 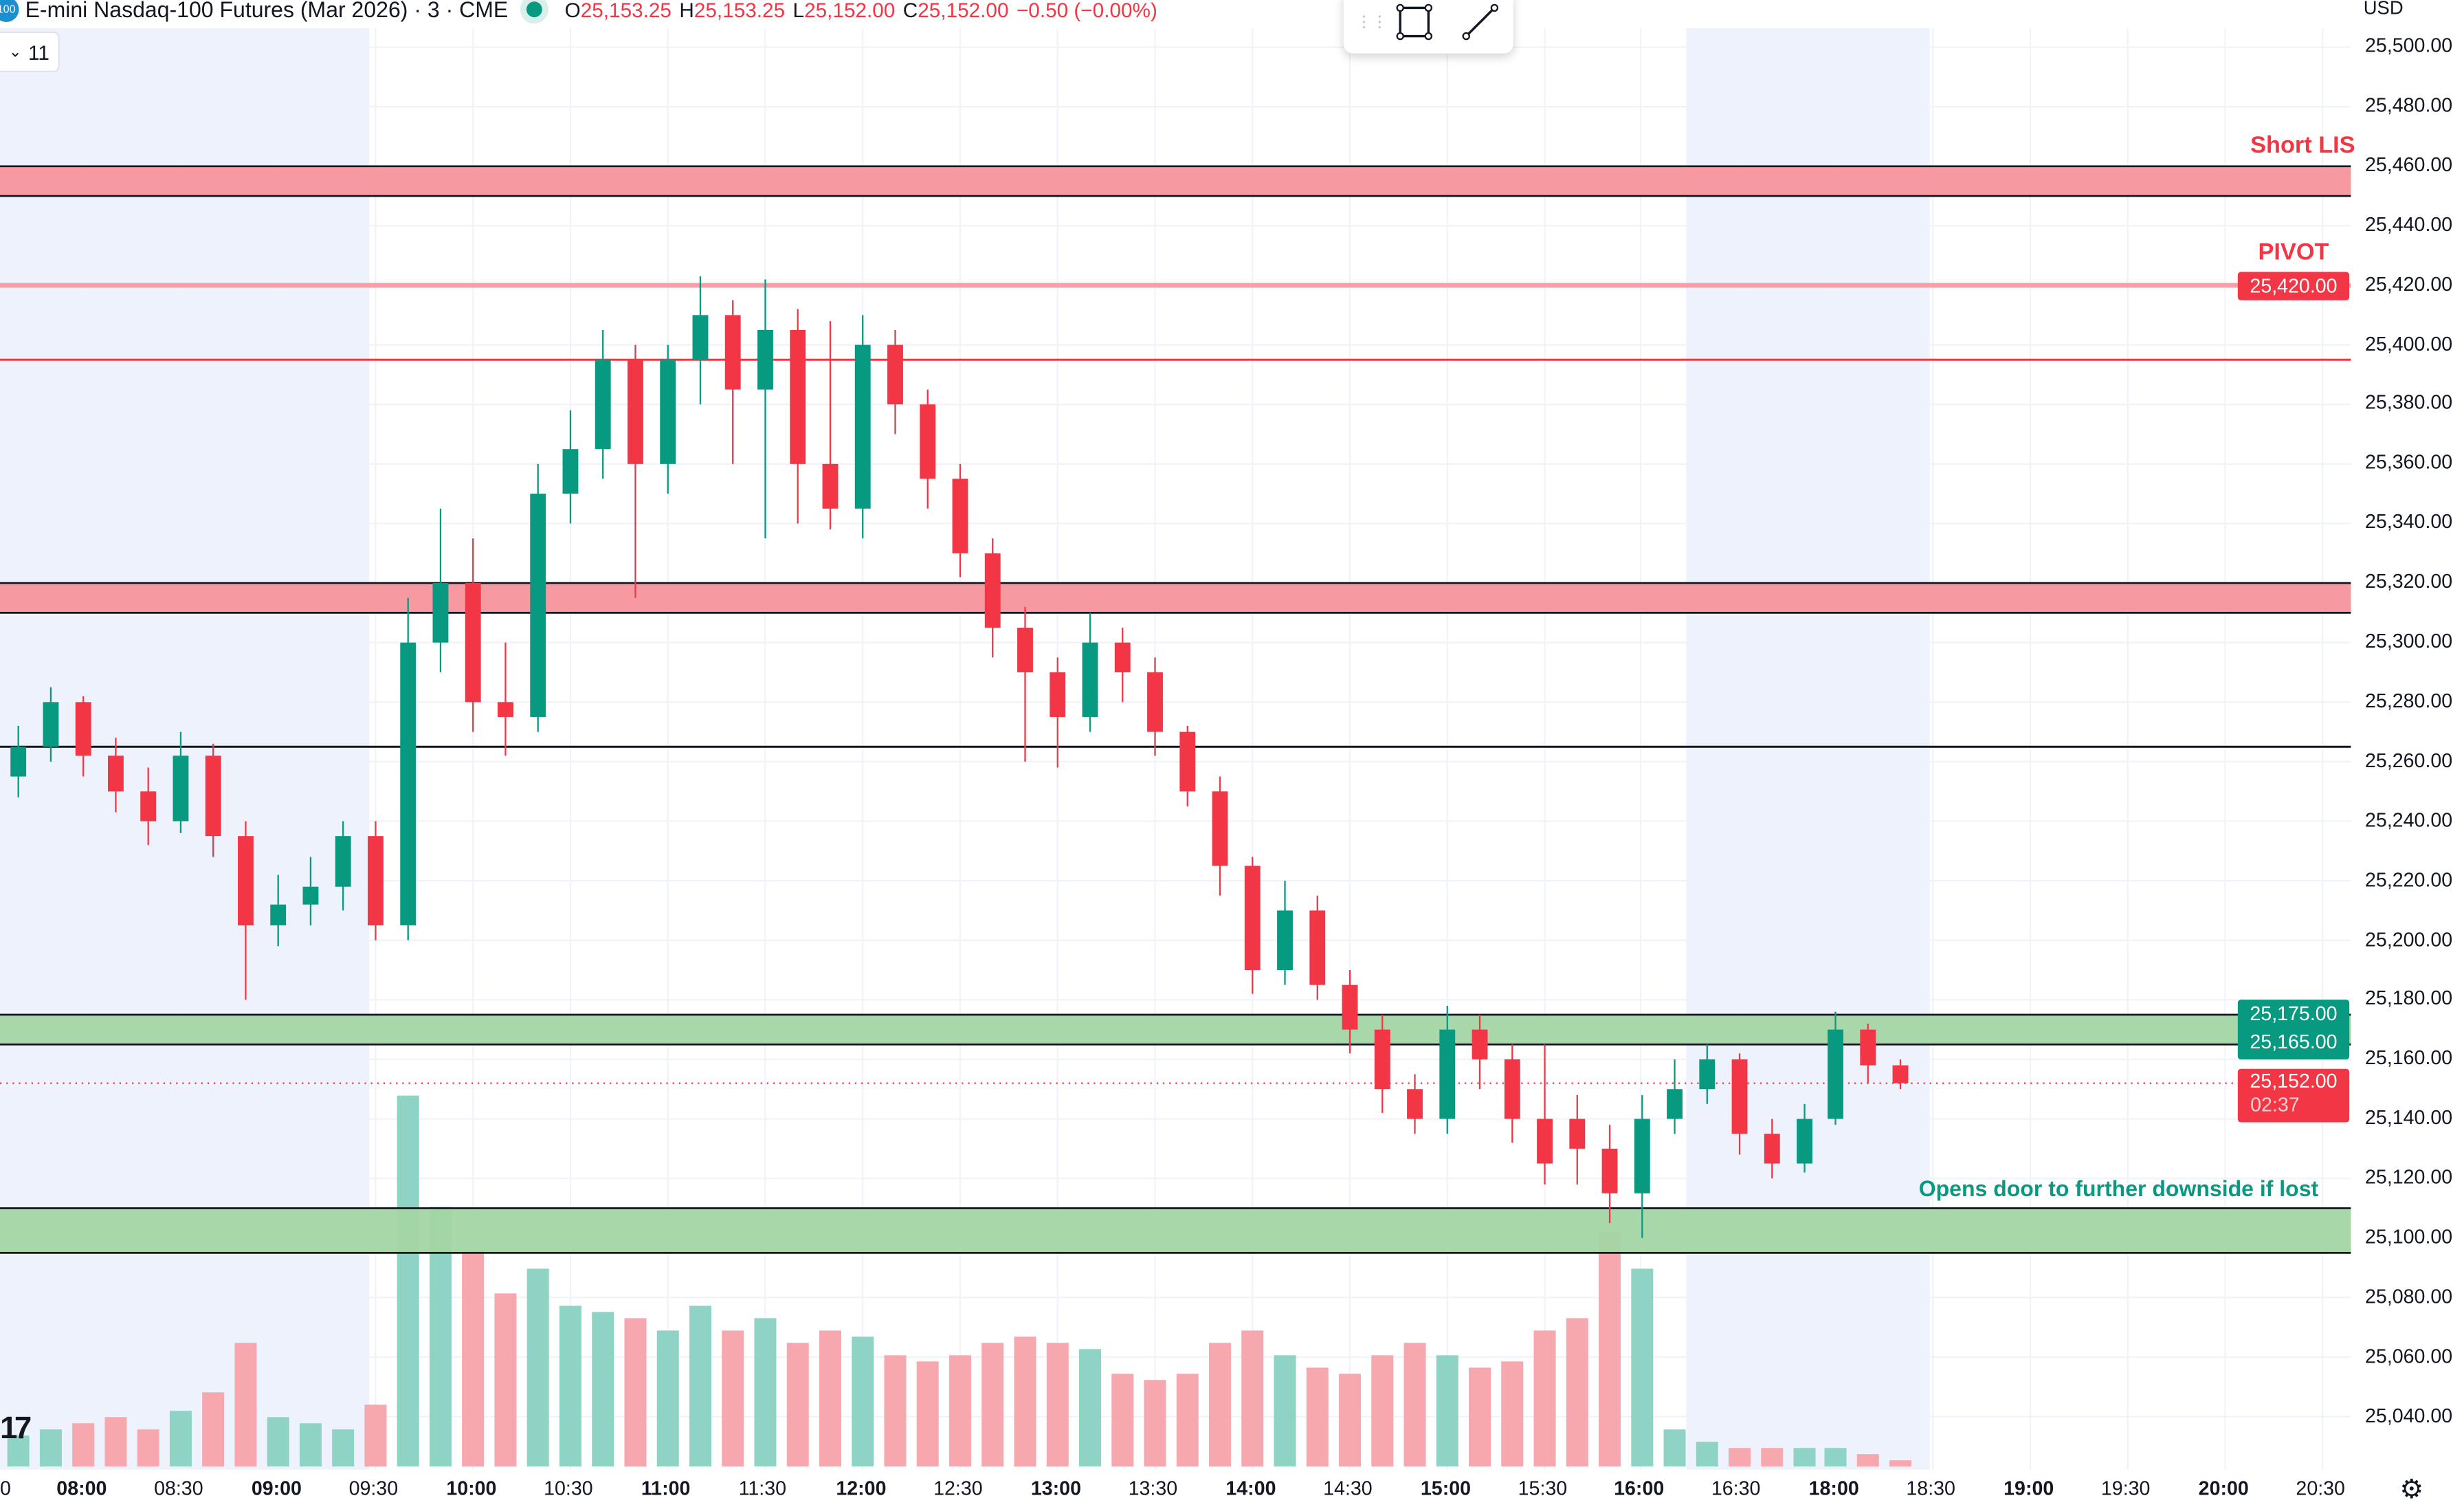 What do you see at coordinates (2383, 9) in the screenshot?
I see `currency-label: USD` at bounding box center [2383, 9].